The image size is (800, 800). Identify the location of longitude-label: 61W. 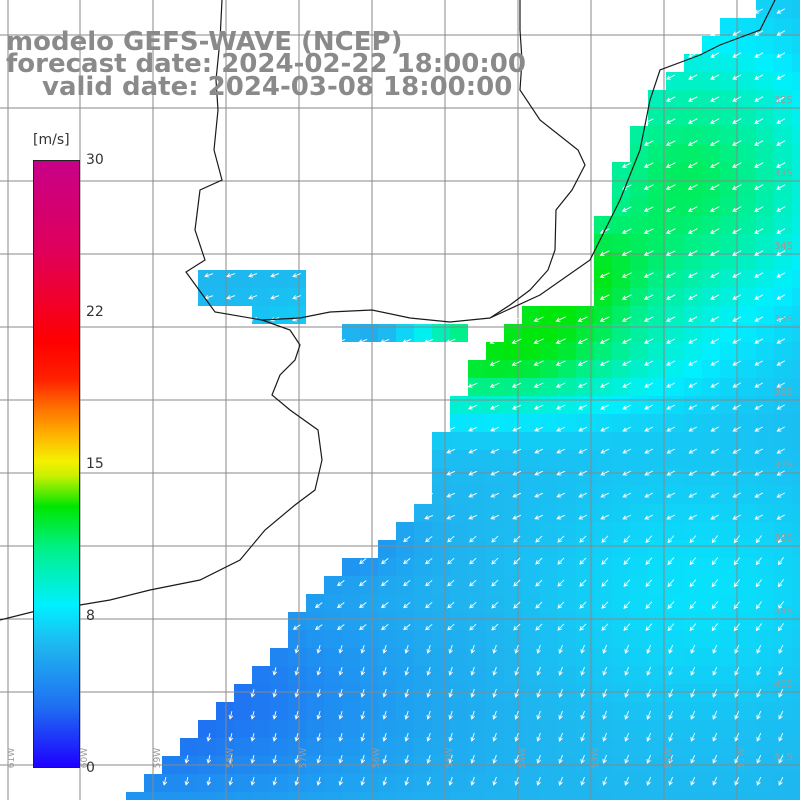
(12, 758).